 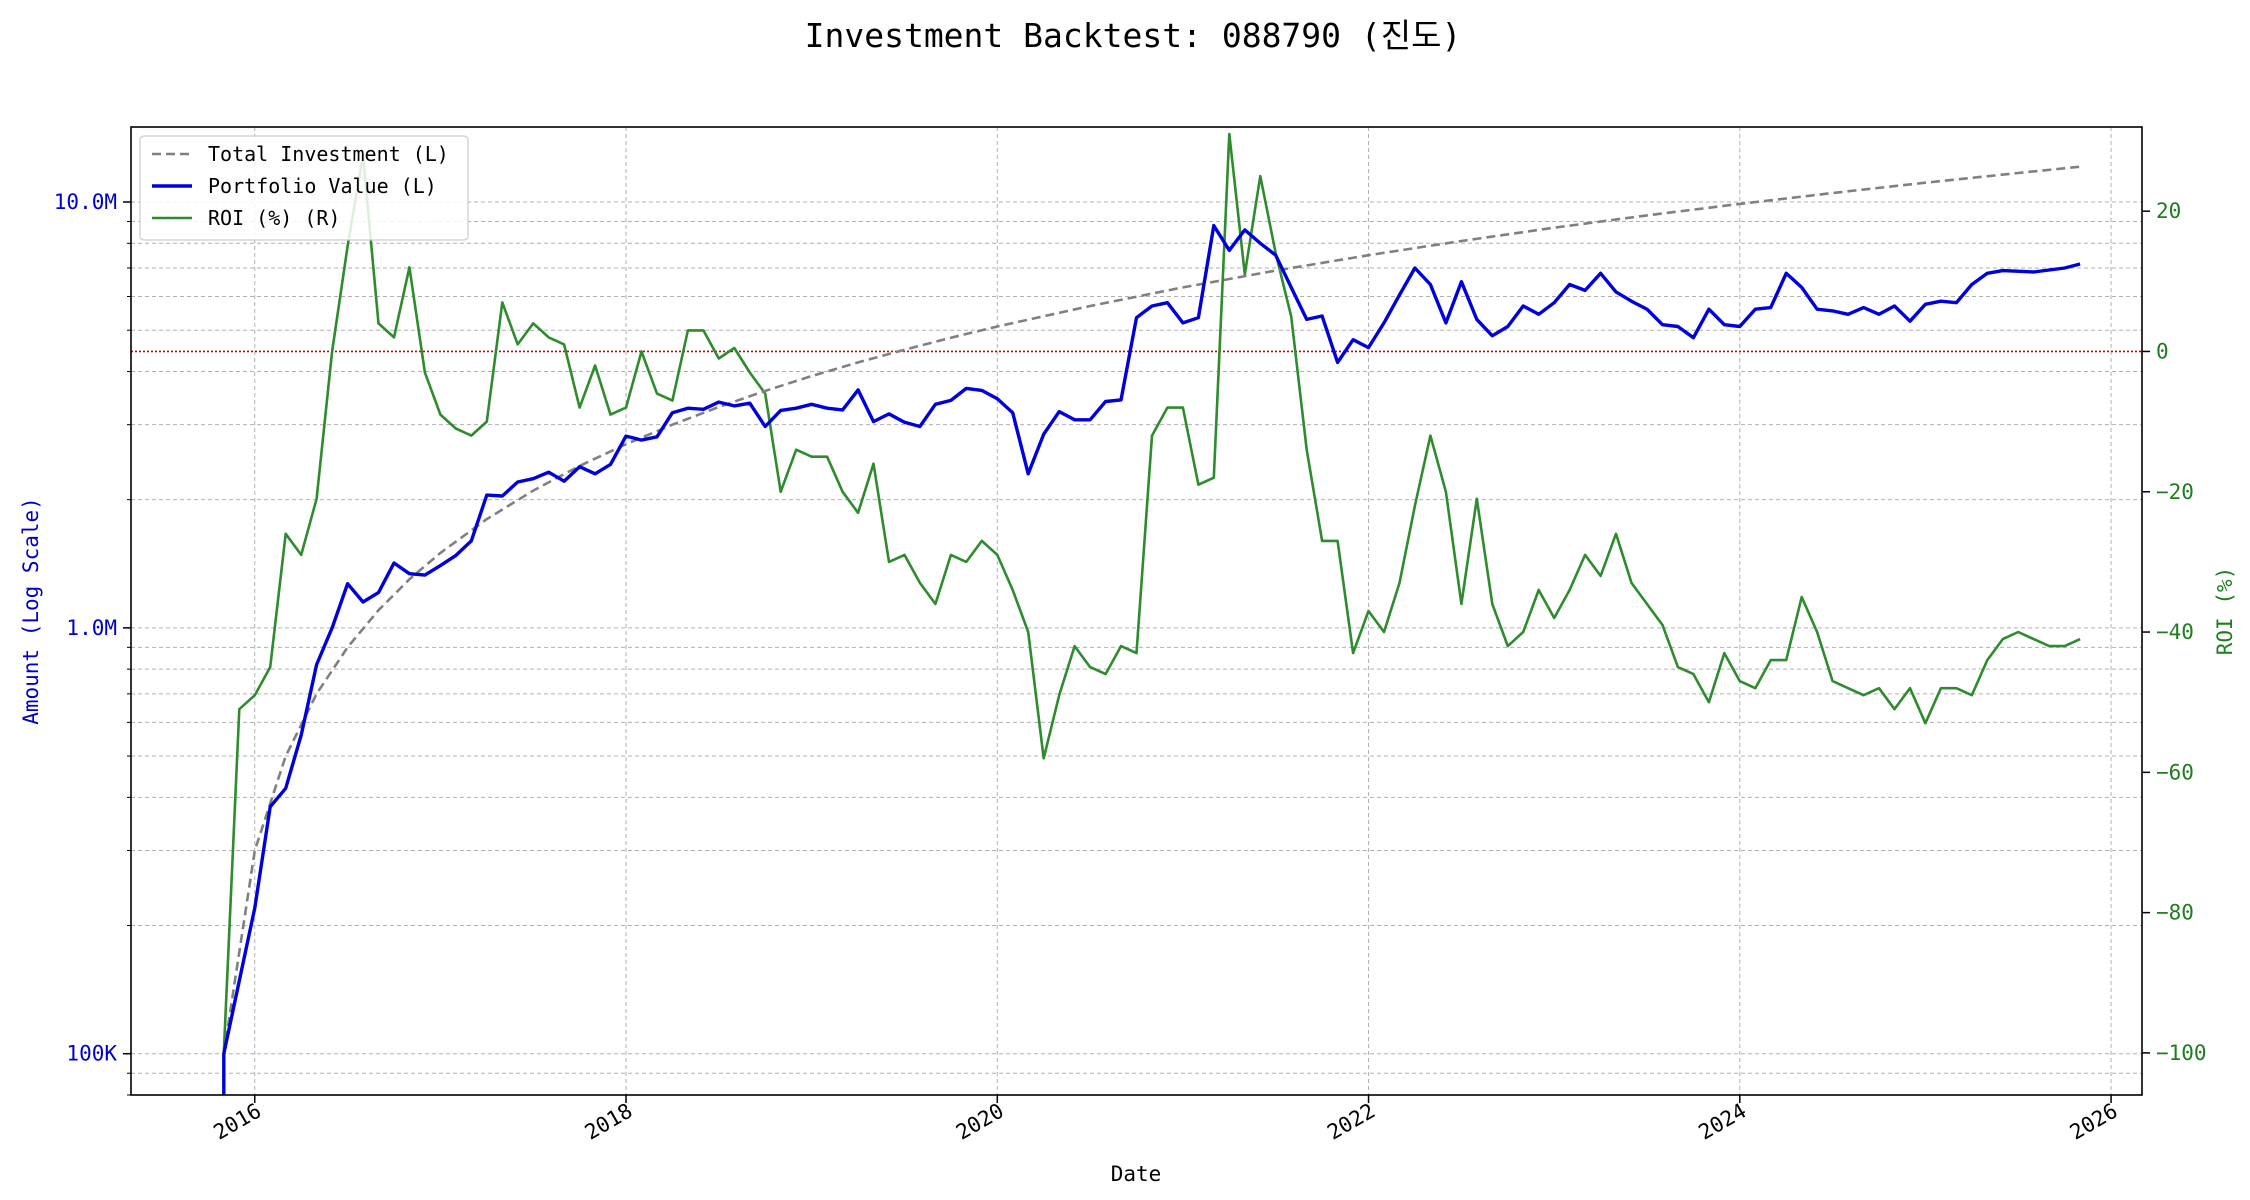 I want to click on legend-label-roi: ROI (%) (R), so click(x=274, y=218).